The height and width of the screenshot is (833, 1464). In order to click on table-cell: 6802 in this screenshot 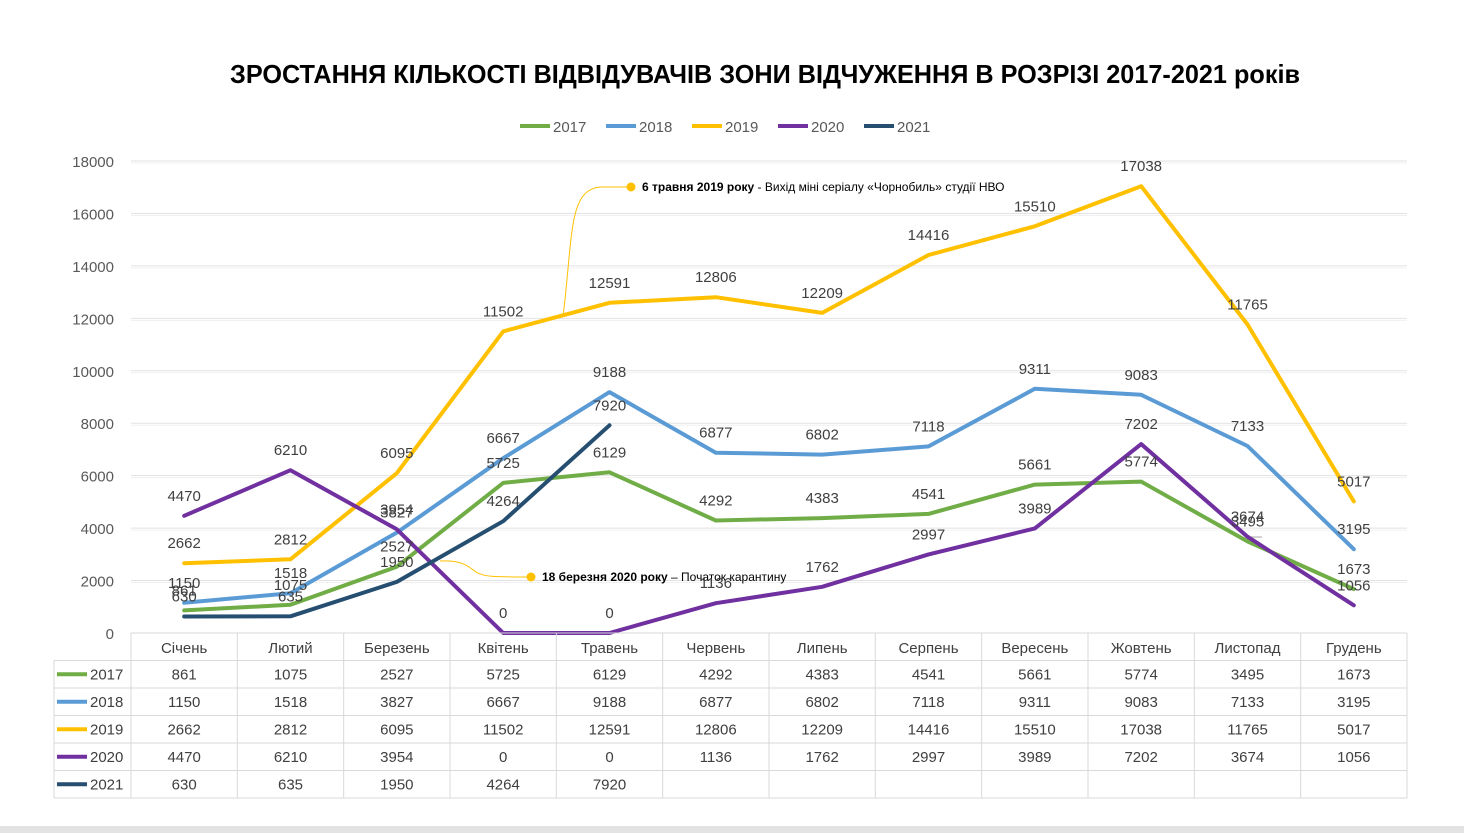, I will do `click(821, 702)`.